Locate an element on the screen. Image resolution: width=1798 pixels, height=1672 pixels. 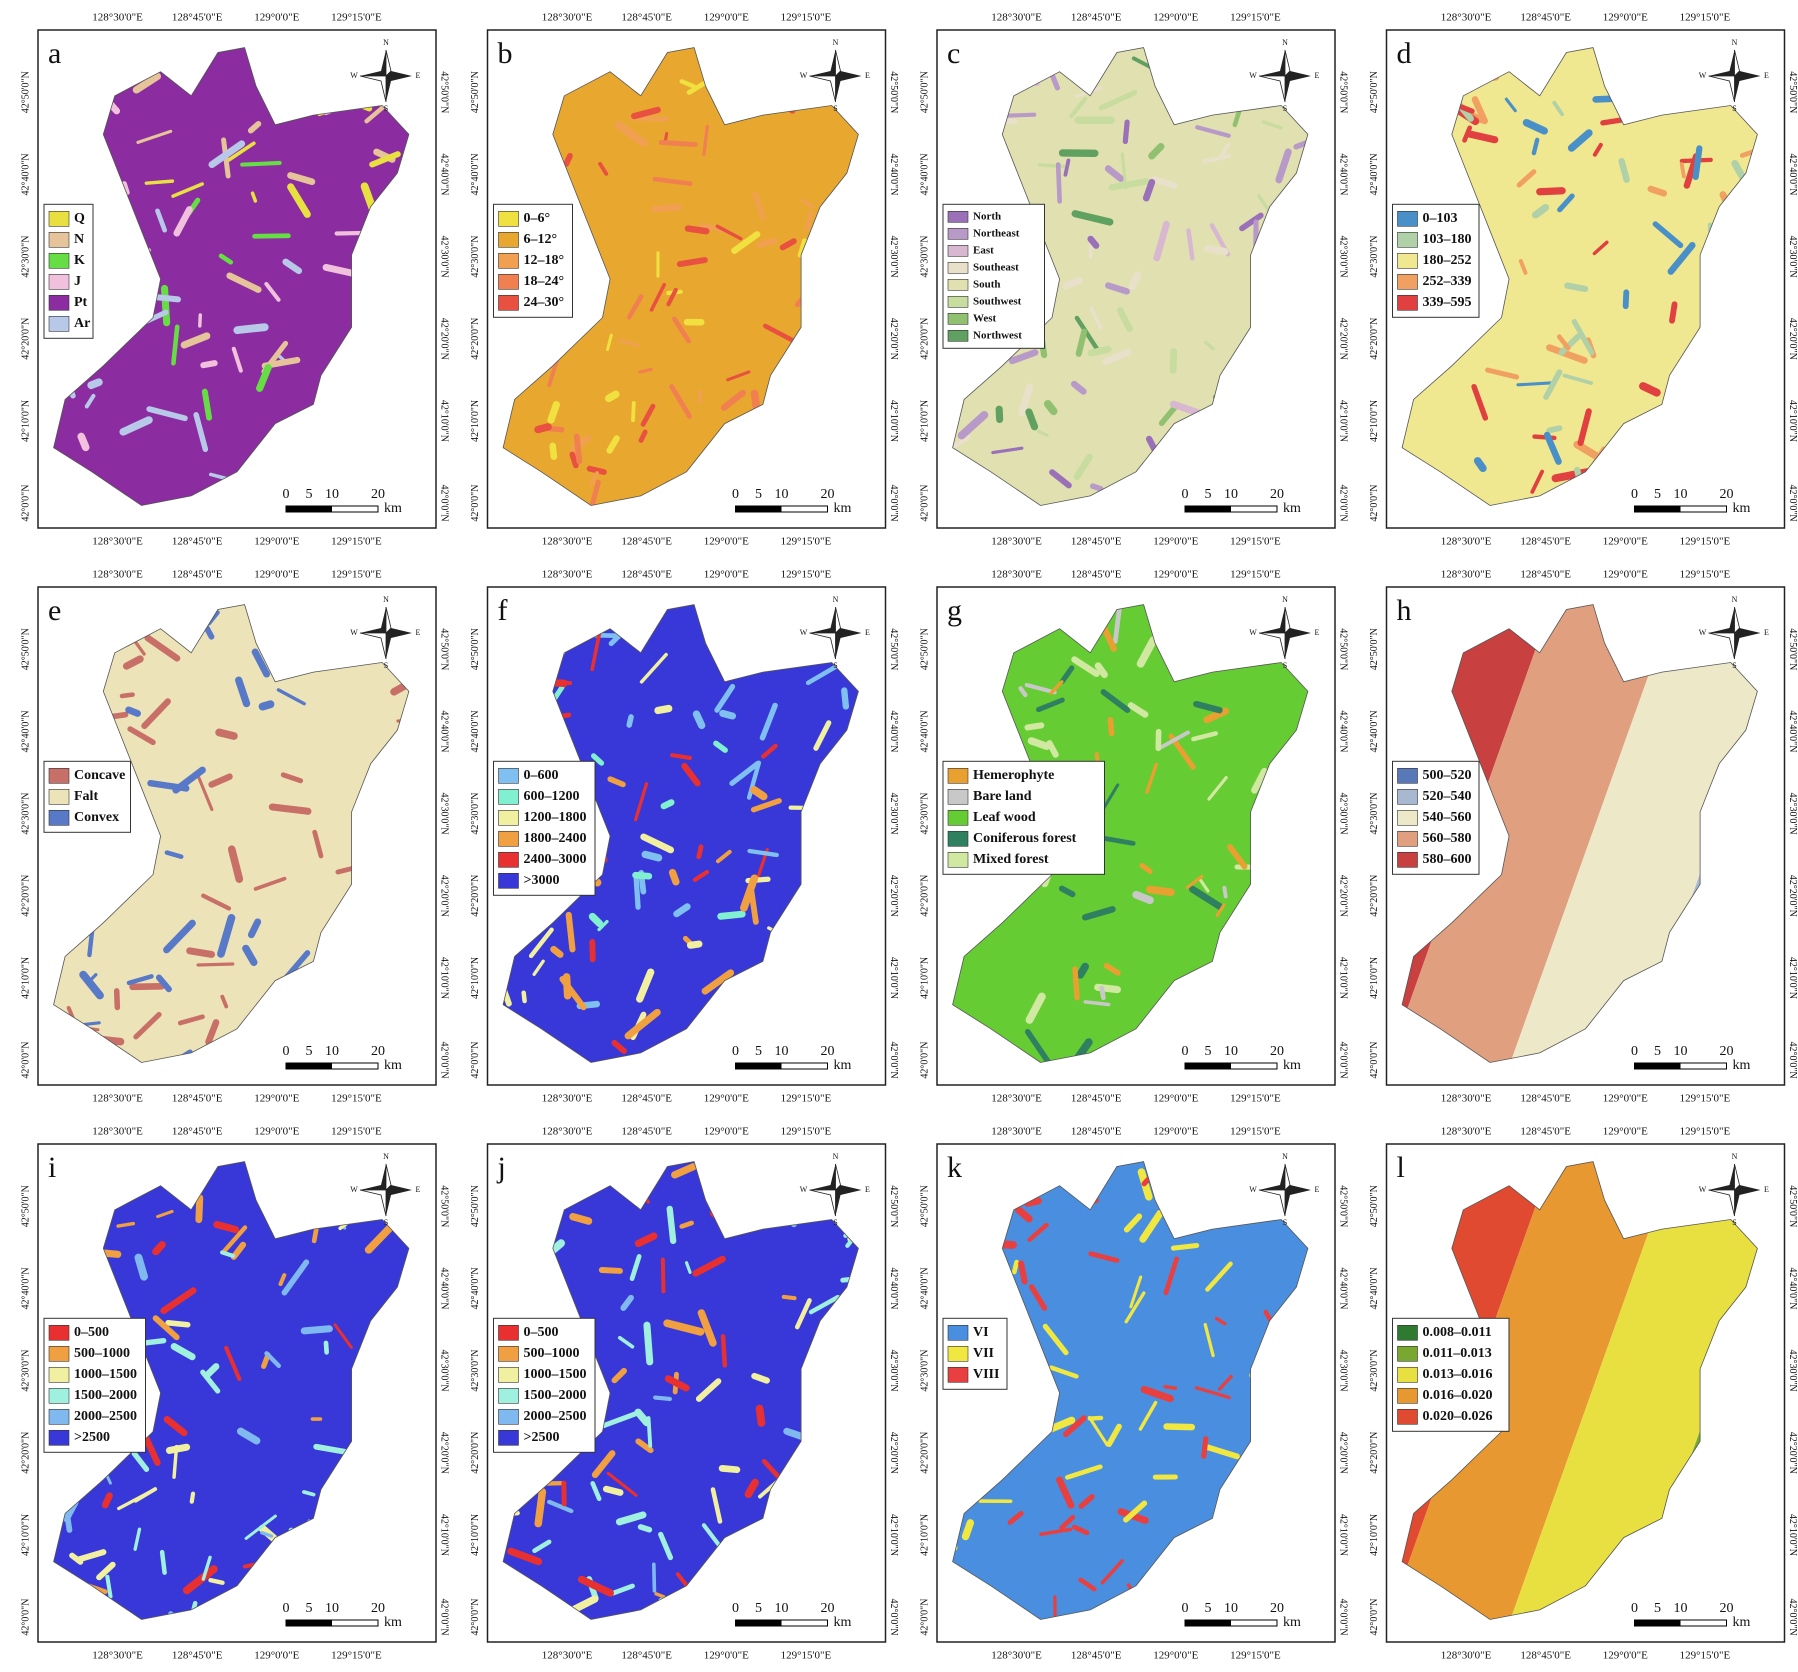
y-coord-label: 42°0'0"N is located at coordinates (1343, 1060).